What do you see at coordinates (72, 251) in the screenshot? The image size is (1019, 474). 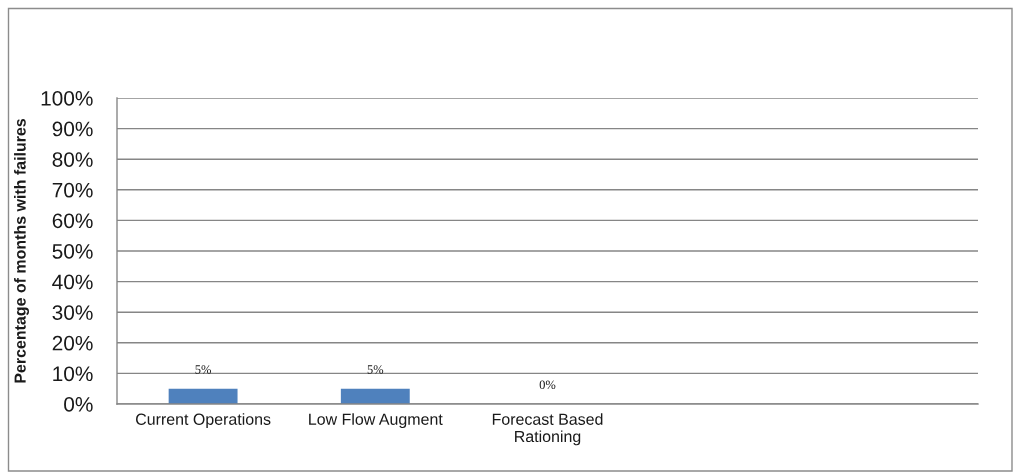 I see `y-tick-label: 50%` at bounding box center [72, 251].